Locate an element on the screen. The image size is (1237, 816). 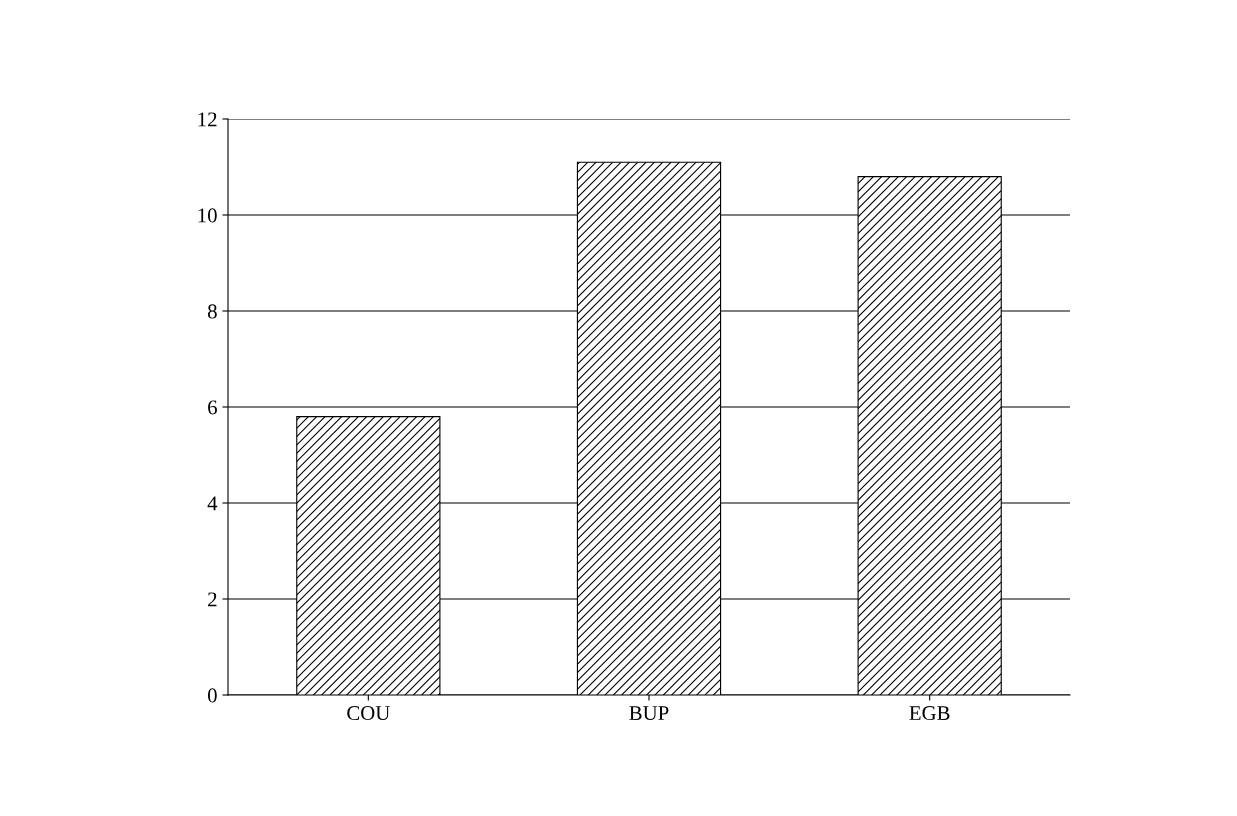
x-tick-label: EGB is located at coordinates (929, 713).